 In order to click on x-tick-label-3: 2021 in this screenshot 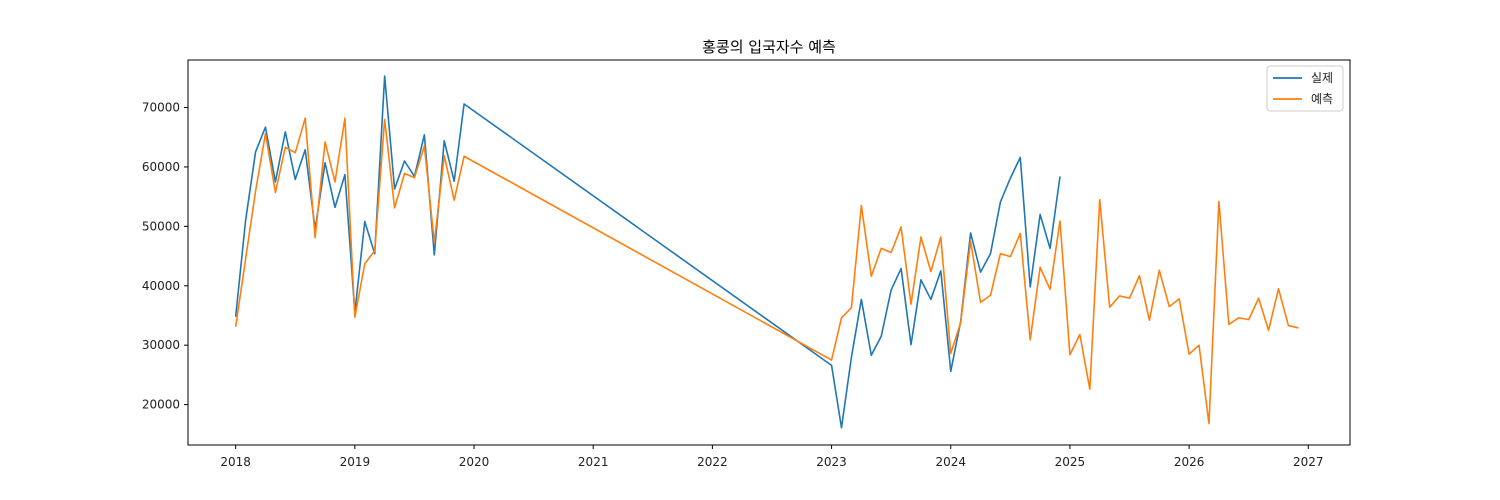, I will do `click(593, 462)`.